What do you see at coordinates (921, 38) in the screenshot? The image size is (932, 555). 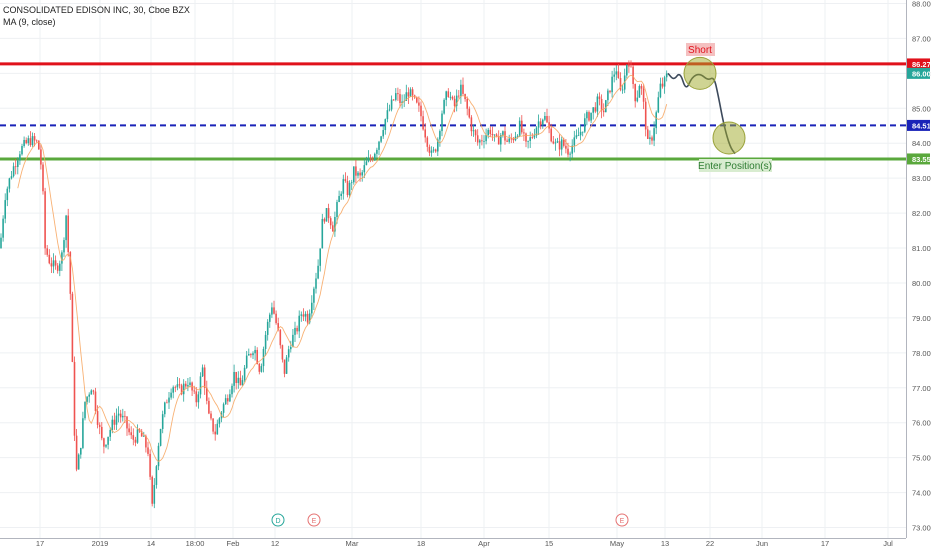 I see `y-tick-label: 87.00` at bounding box center [921, 38].